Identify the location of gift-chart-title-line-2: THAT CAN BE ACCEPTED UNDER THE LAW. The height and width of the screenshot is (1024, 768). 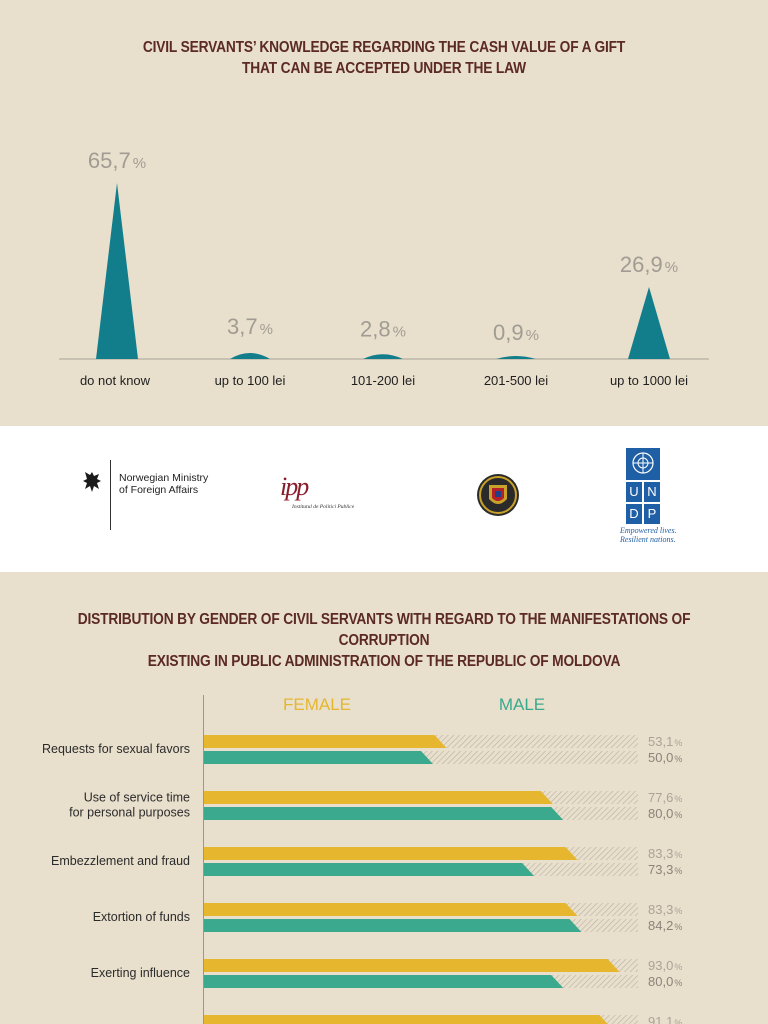
(384, 68).